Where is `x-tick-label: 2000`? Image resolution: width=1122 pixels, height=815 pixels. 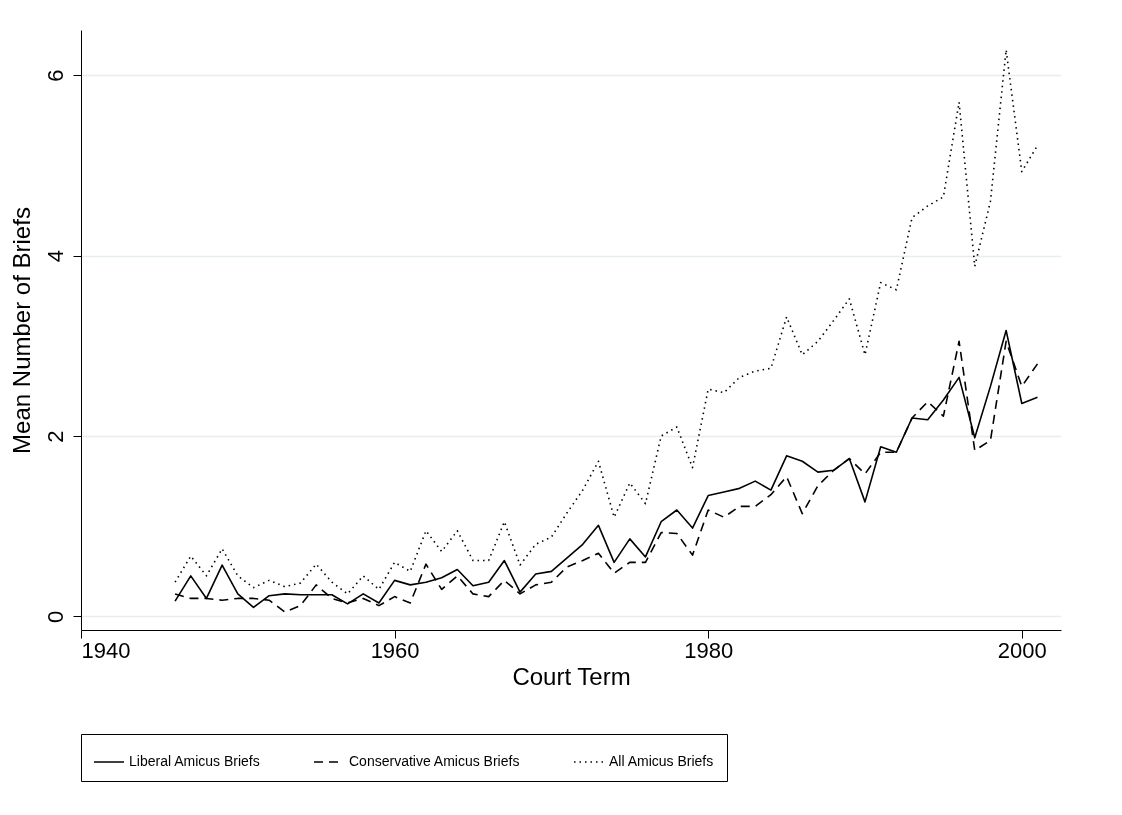 x-tick-label: 2000 is located at coordinates (1022, 650).